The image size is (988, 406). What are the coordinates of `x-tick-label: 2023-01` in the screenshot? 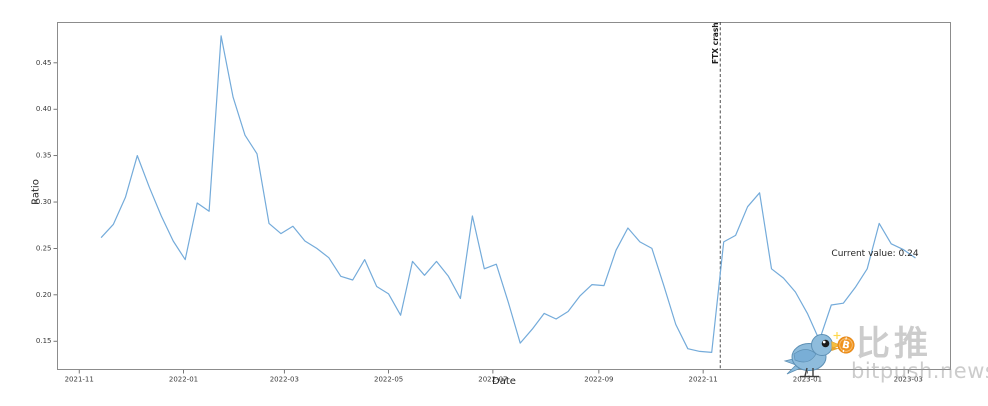 It's located at (807, 380).